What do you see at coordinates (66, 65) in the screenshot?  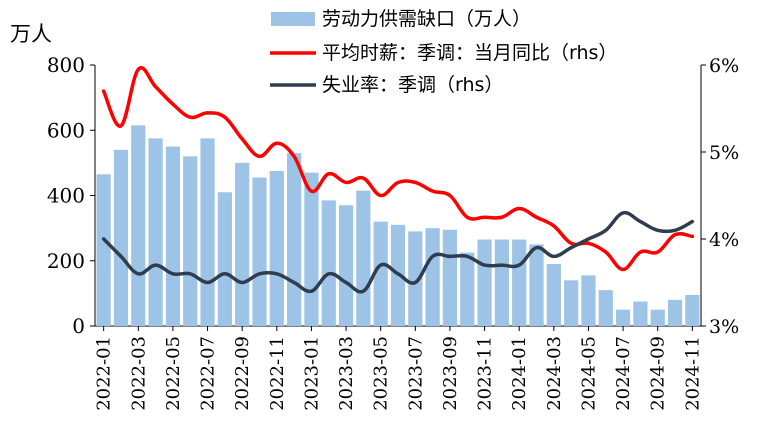 I see `y-left-tick-label: 800` at bounding box center [66, 65].